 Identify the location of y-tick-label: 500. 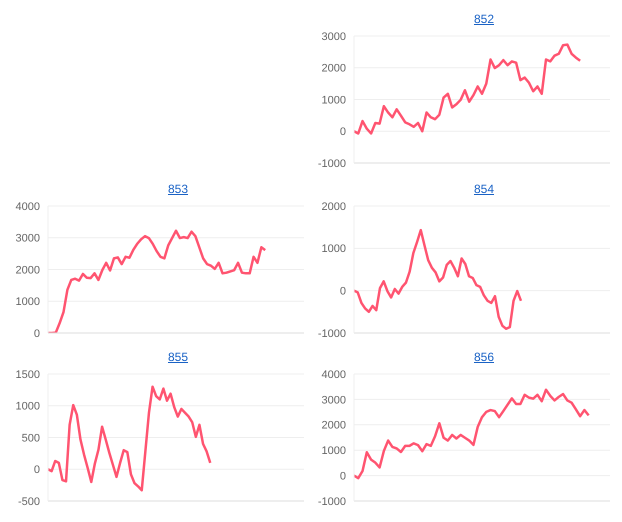
(31, 438).